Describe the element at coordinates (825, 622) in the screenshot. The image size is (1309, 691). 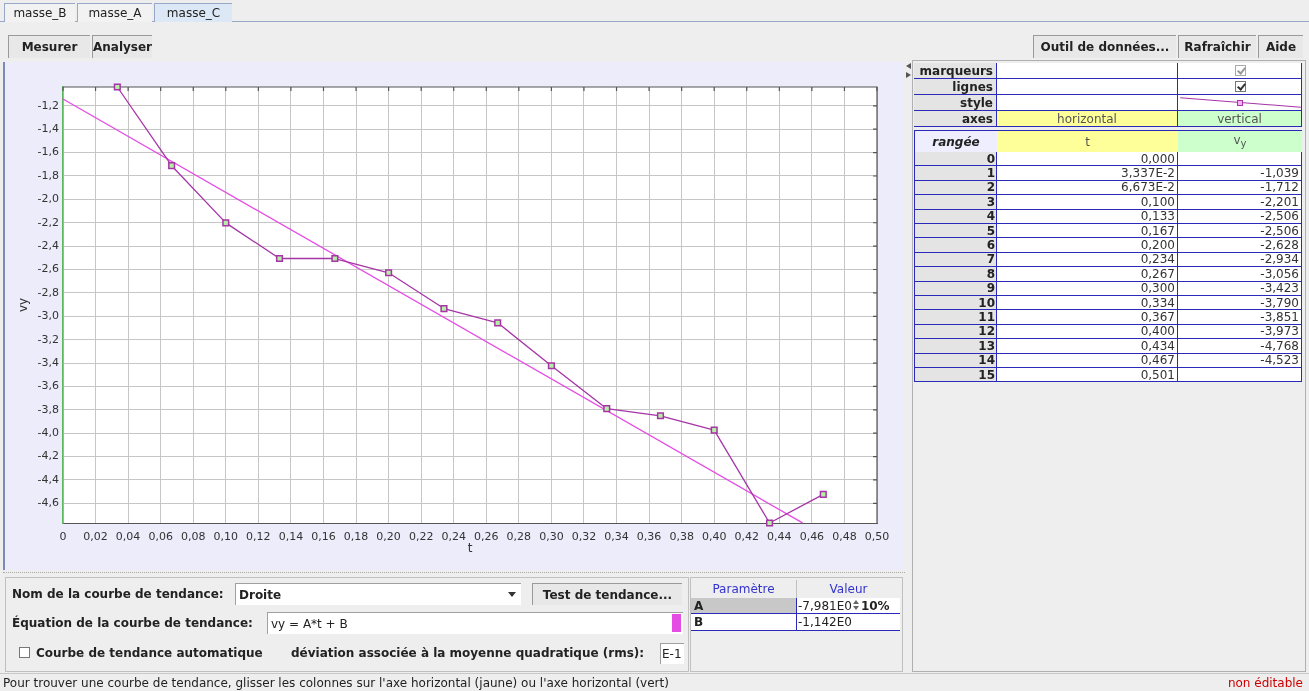
I see `text: -1,142E0` at that location.